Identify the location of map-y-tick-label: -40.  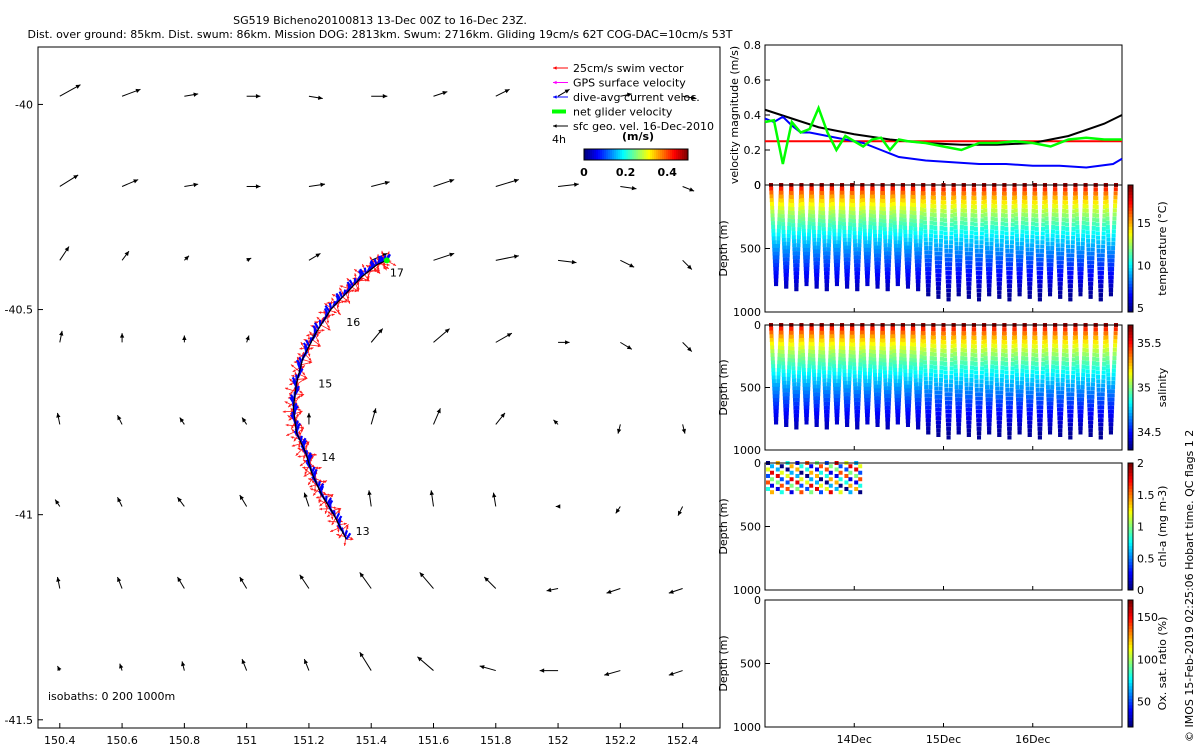
(24, 104).